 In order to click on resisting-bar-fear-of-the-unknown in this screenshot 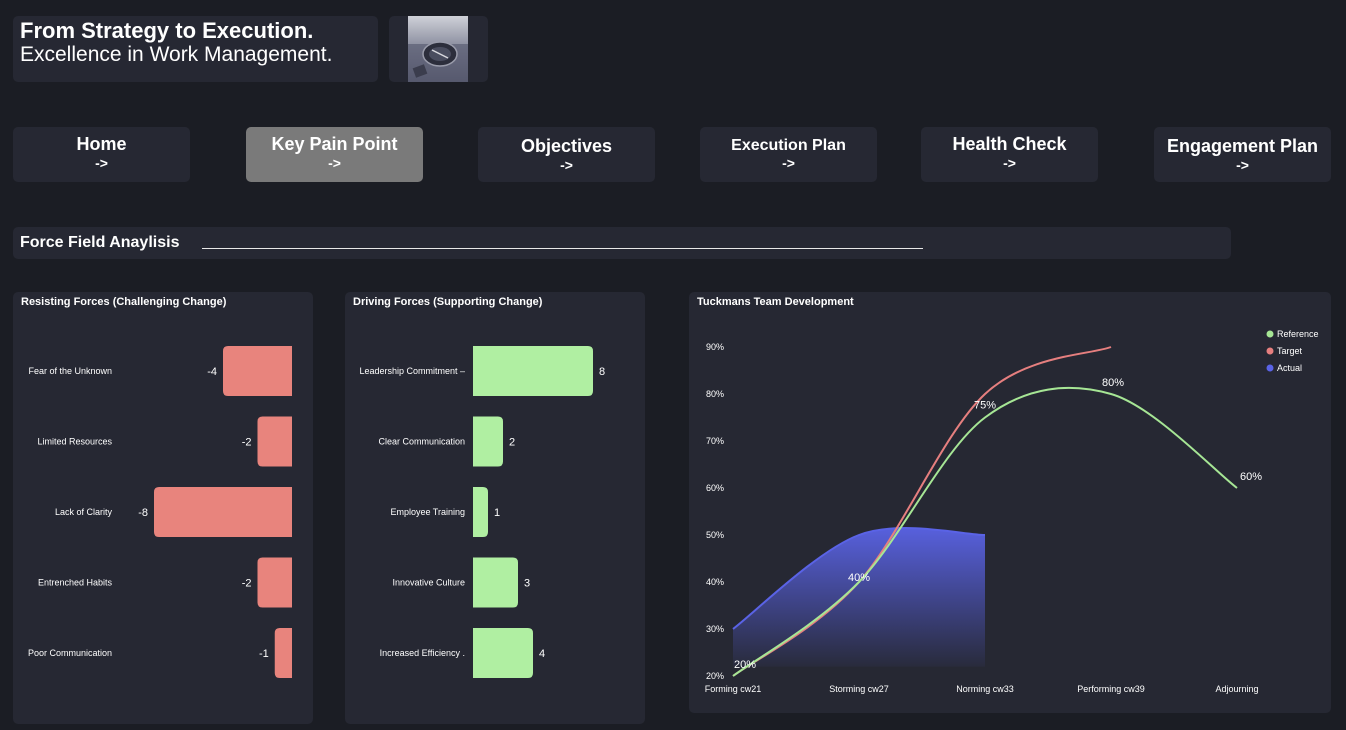, I will do `click(257, 371)`.